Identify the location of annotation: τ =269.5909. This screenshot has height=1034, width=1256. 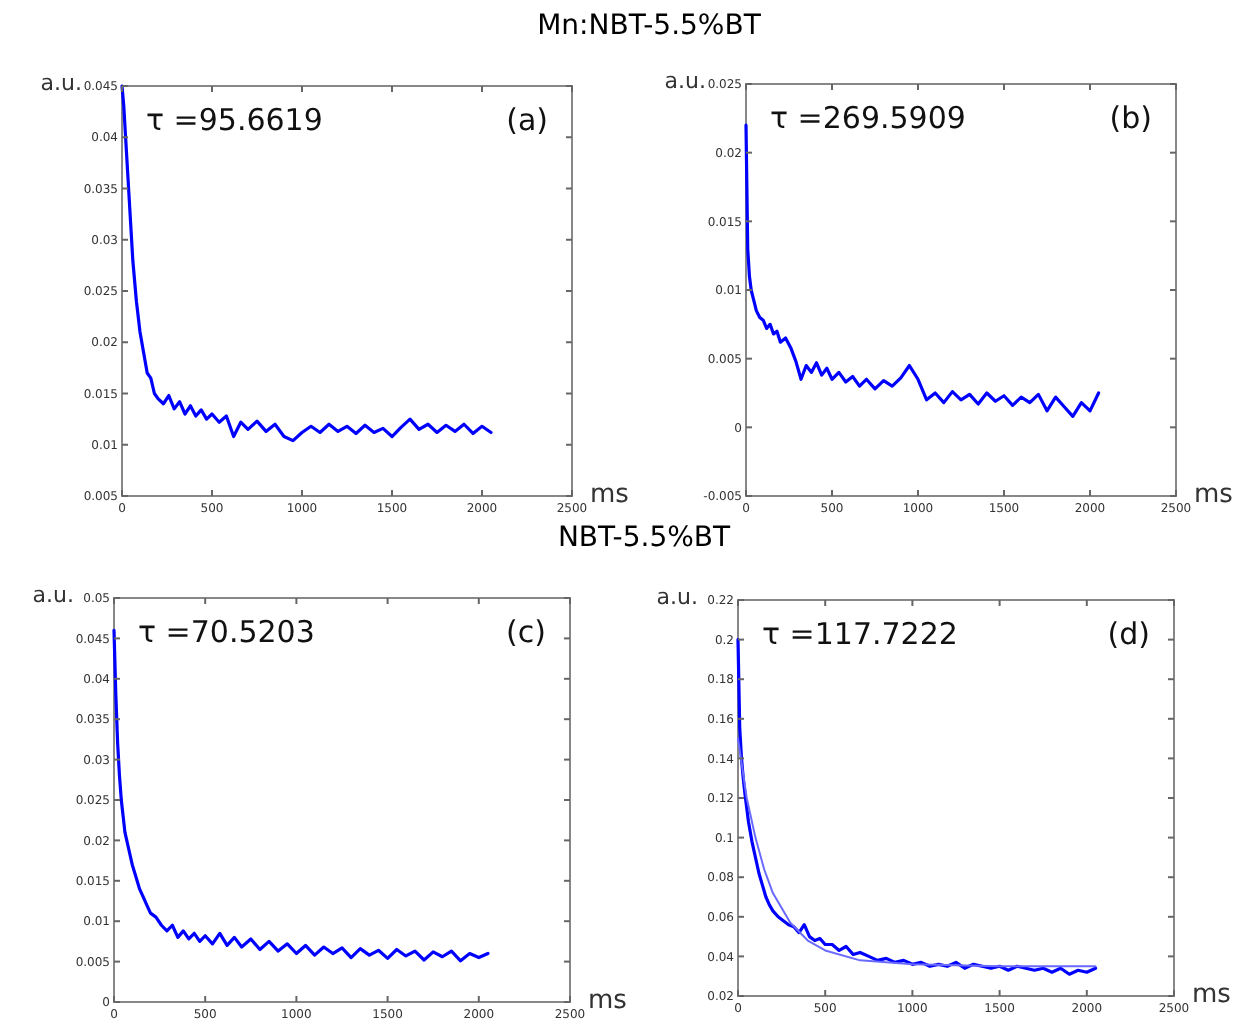
(868, 118).